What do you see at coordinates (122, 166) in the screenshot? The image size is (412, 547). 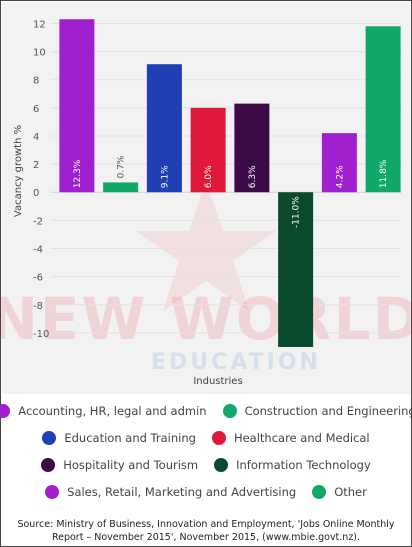 I see `bar-value-label: 0.7%` at bounding box center [122, 166].